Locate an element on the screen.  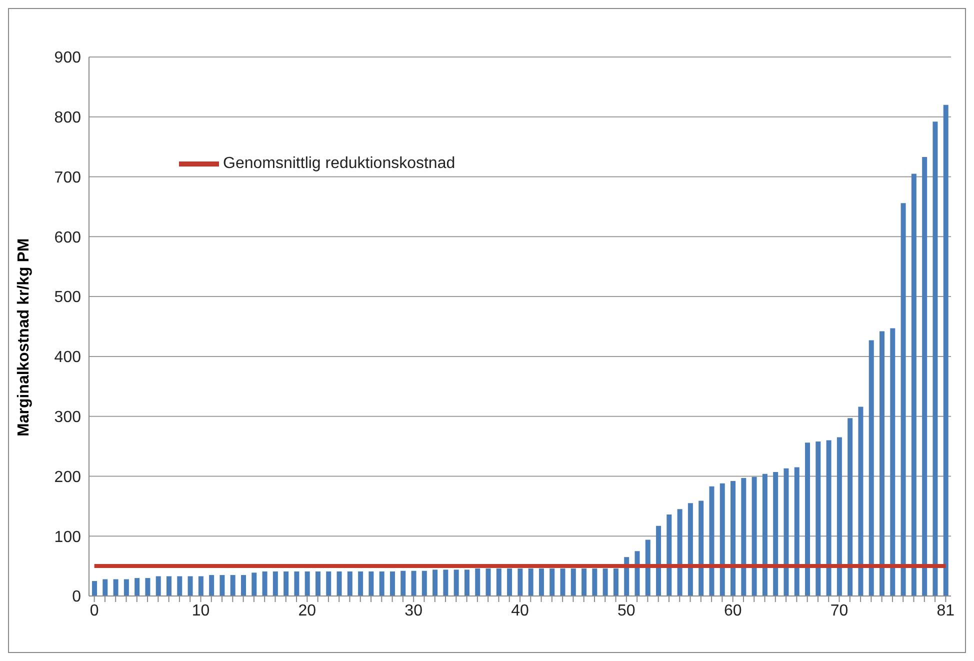
y-tick-label: 100 is located at coordinates (68, 537).